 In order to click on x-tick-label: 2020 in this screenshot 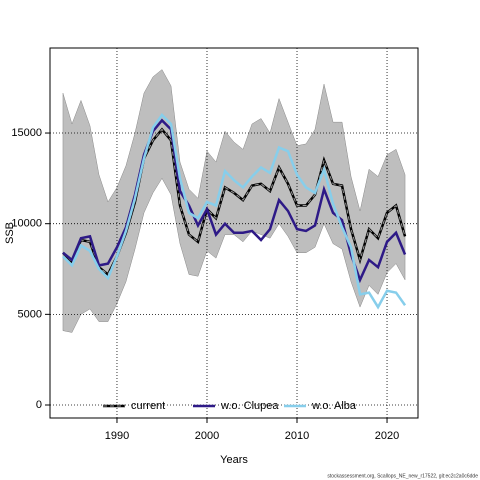, I will do `click(387, 436)`.